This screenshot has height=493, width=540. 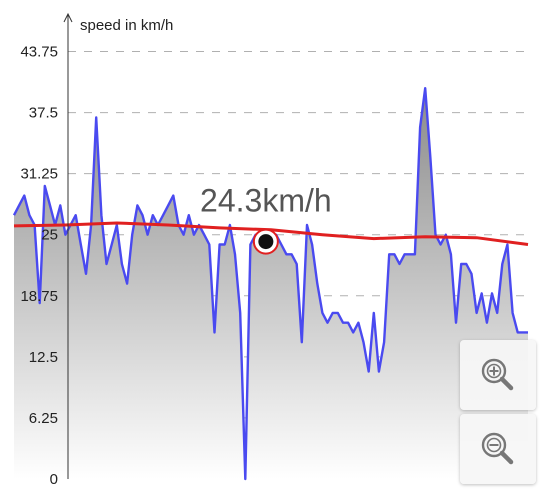 What do you see at coordinates (49, 235) in the screenshot?
I see `y-tick-label: 25` at bounding box center [49, 235].